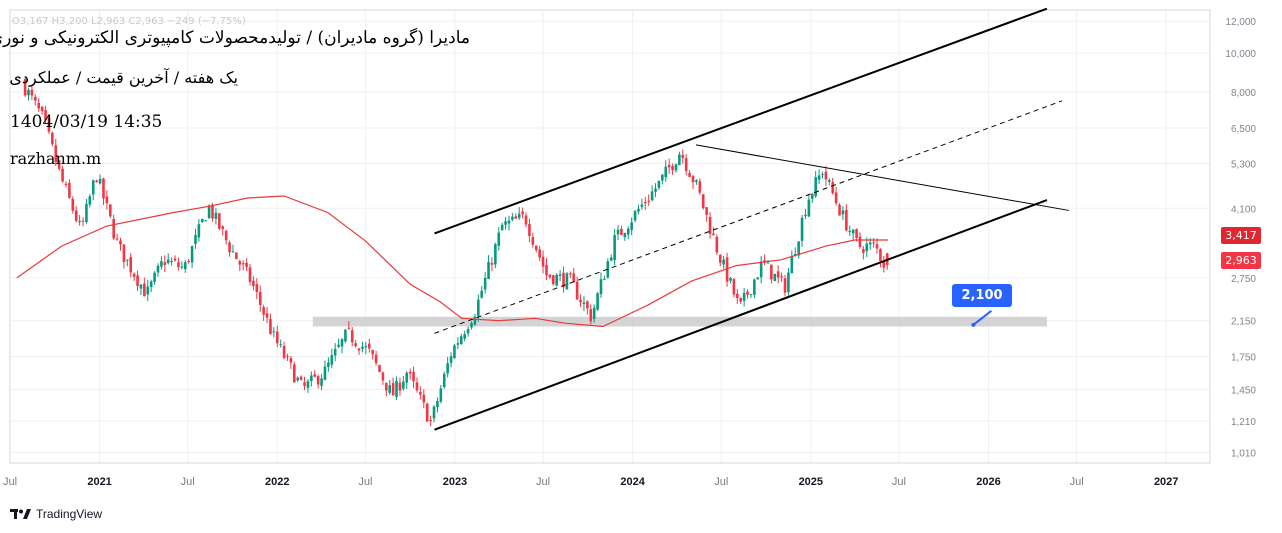 The height and width of the screenshot is (533, 1282). What do you see at coordinates (882, 177) in the screenshot?
I see `descending-trend-line` at bounding box center [882, 177].